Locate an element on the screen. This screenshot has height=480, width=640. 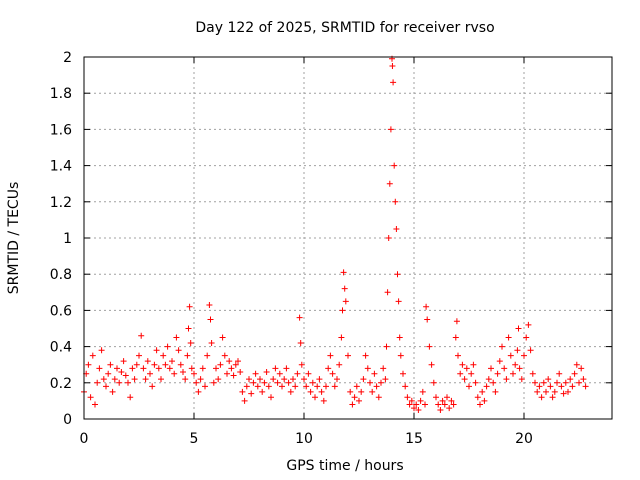
y-tick-label-4: 0.8 is located at coordinates (61, 275).